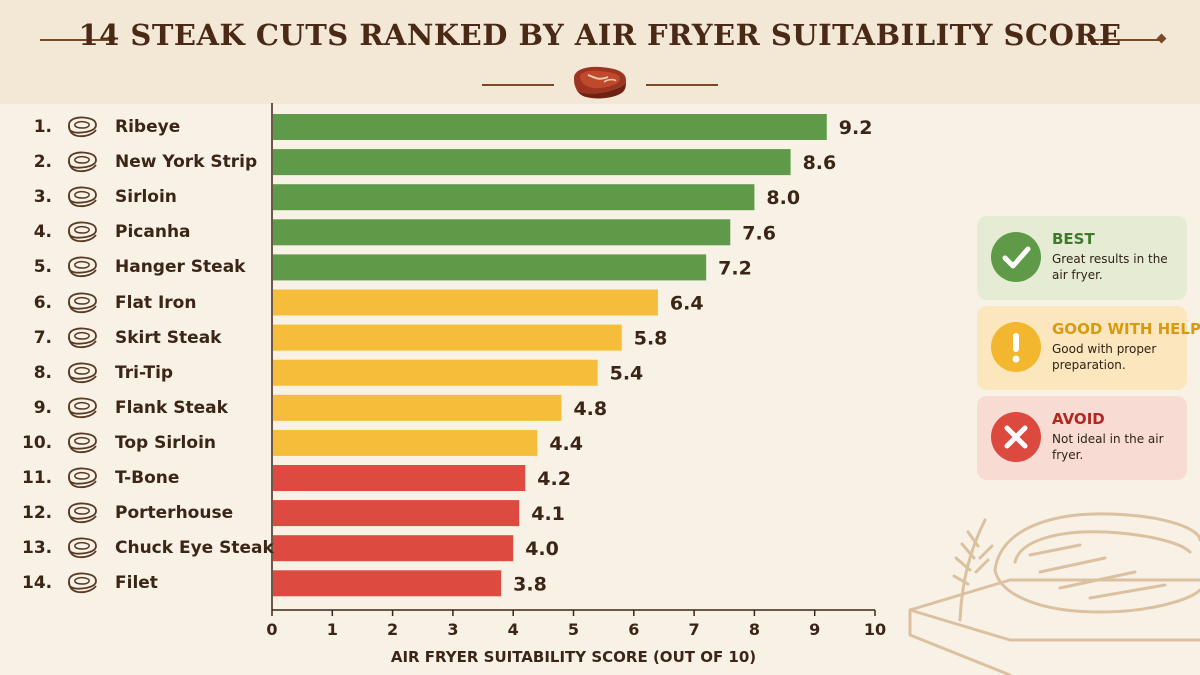 This screenshot has height=675, width=1200. Describe the element at coordinates (452, 629) in the screenshot. I see `x-tick-label: 3` at that location.